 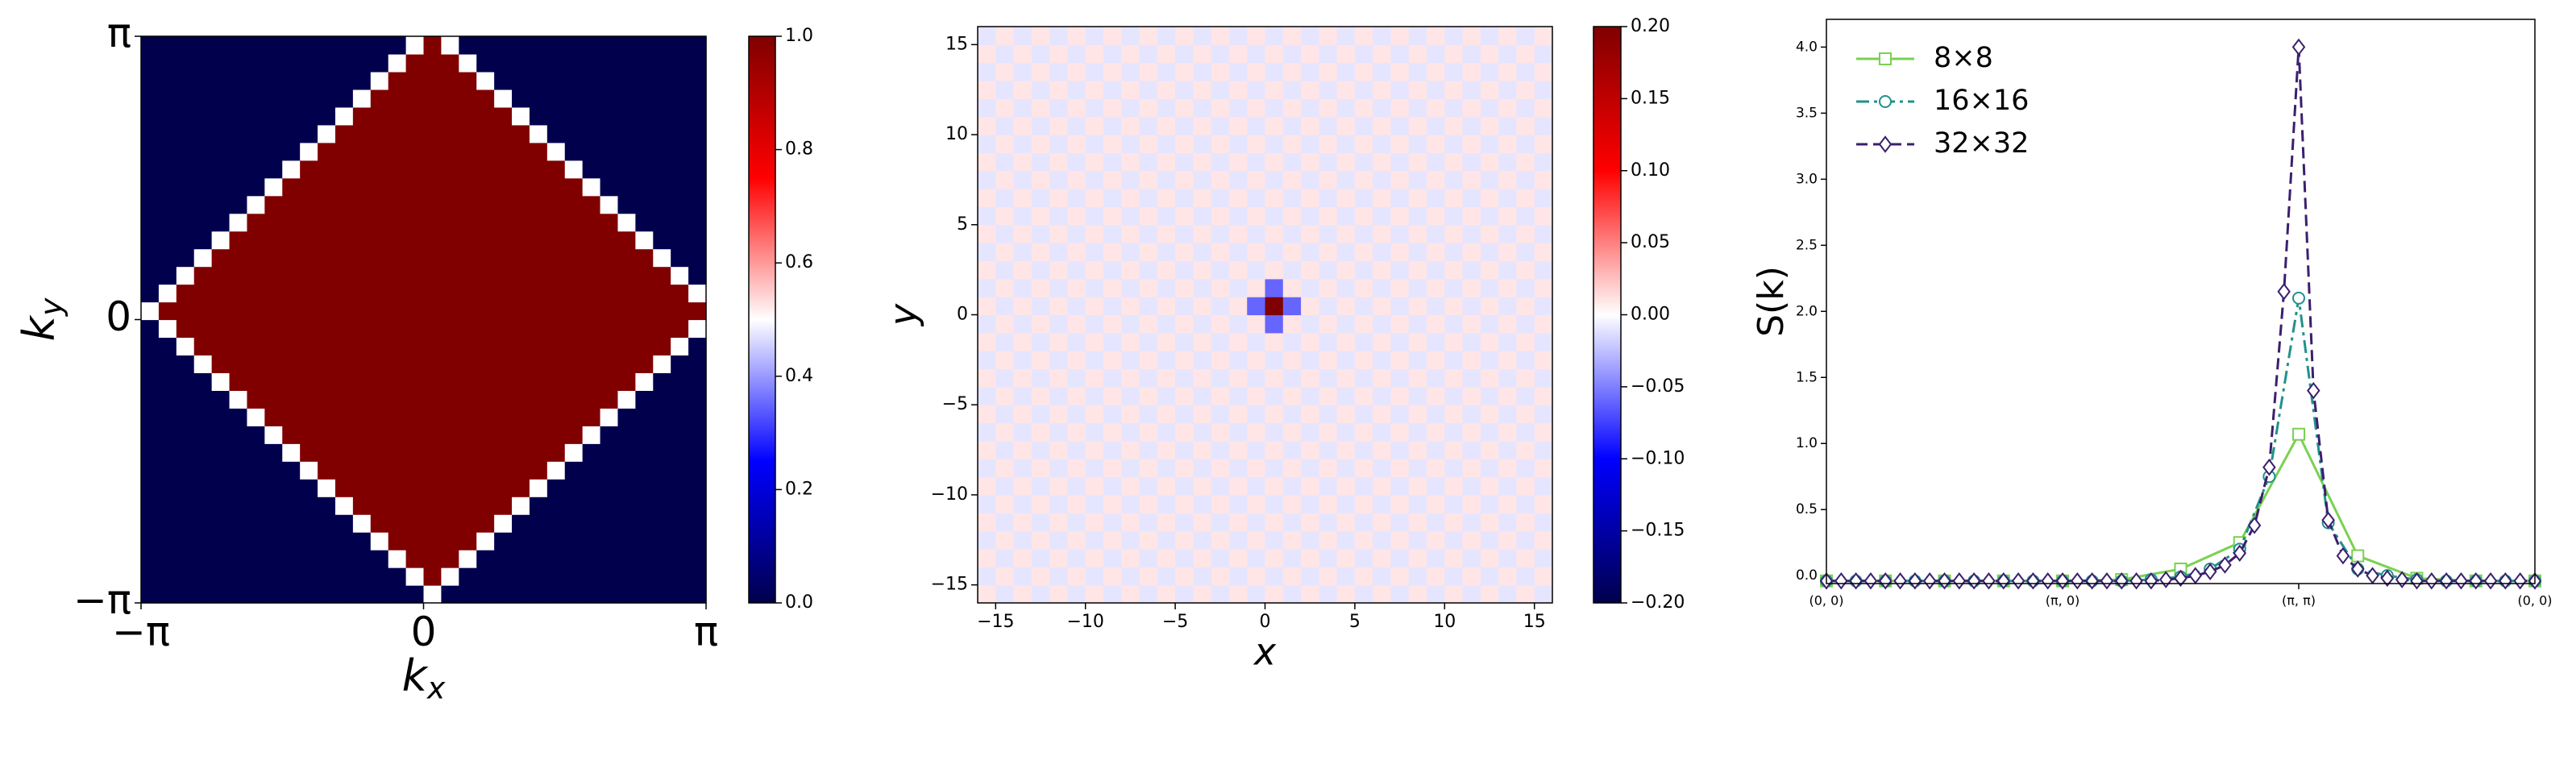 What do you see at coordinates (2298, 47) in the screenshot?
I see `data-point` at bounding box center [2298, 47].